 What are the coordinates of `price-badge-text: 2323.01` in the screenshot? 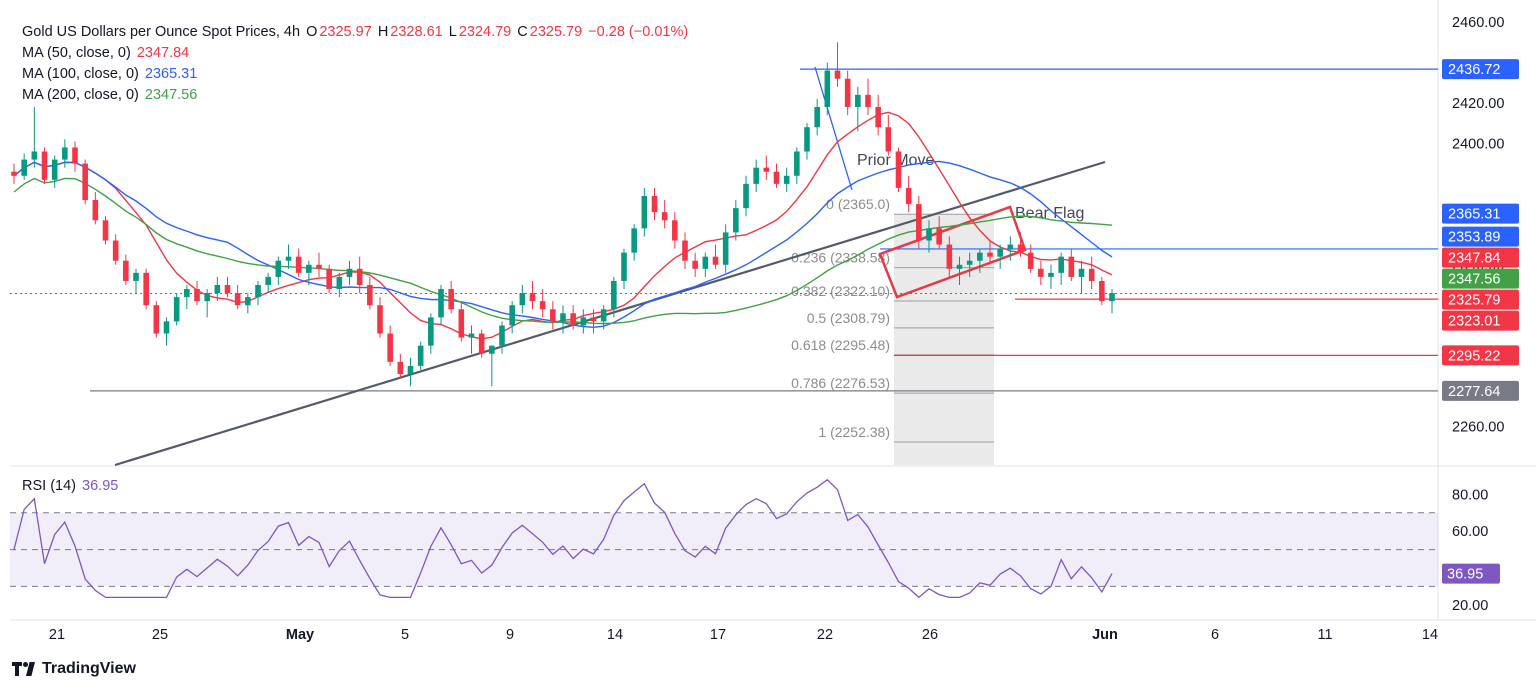 It's located at (1474, 322).